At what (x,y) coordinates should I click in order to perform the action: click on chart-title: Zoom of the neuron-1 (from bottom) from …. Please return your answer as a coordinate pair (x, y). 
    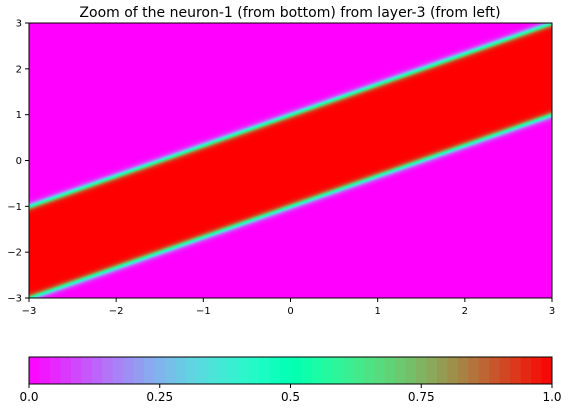
    Looking at the image, I should click on (289, 13).